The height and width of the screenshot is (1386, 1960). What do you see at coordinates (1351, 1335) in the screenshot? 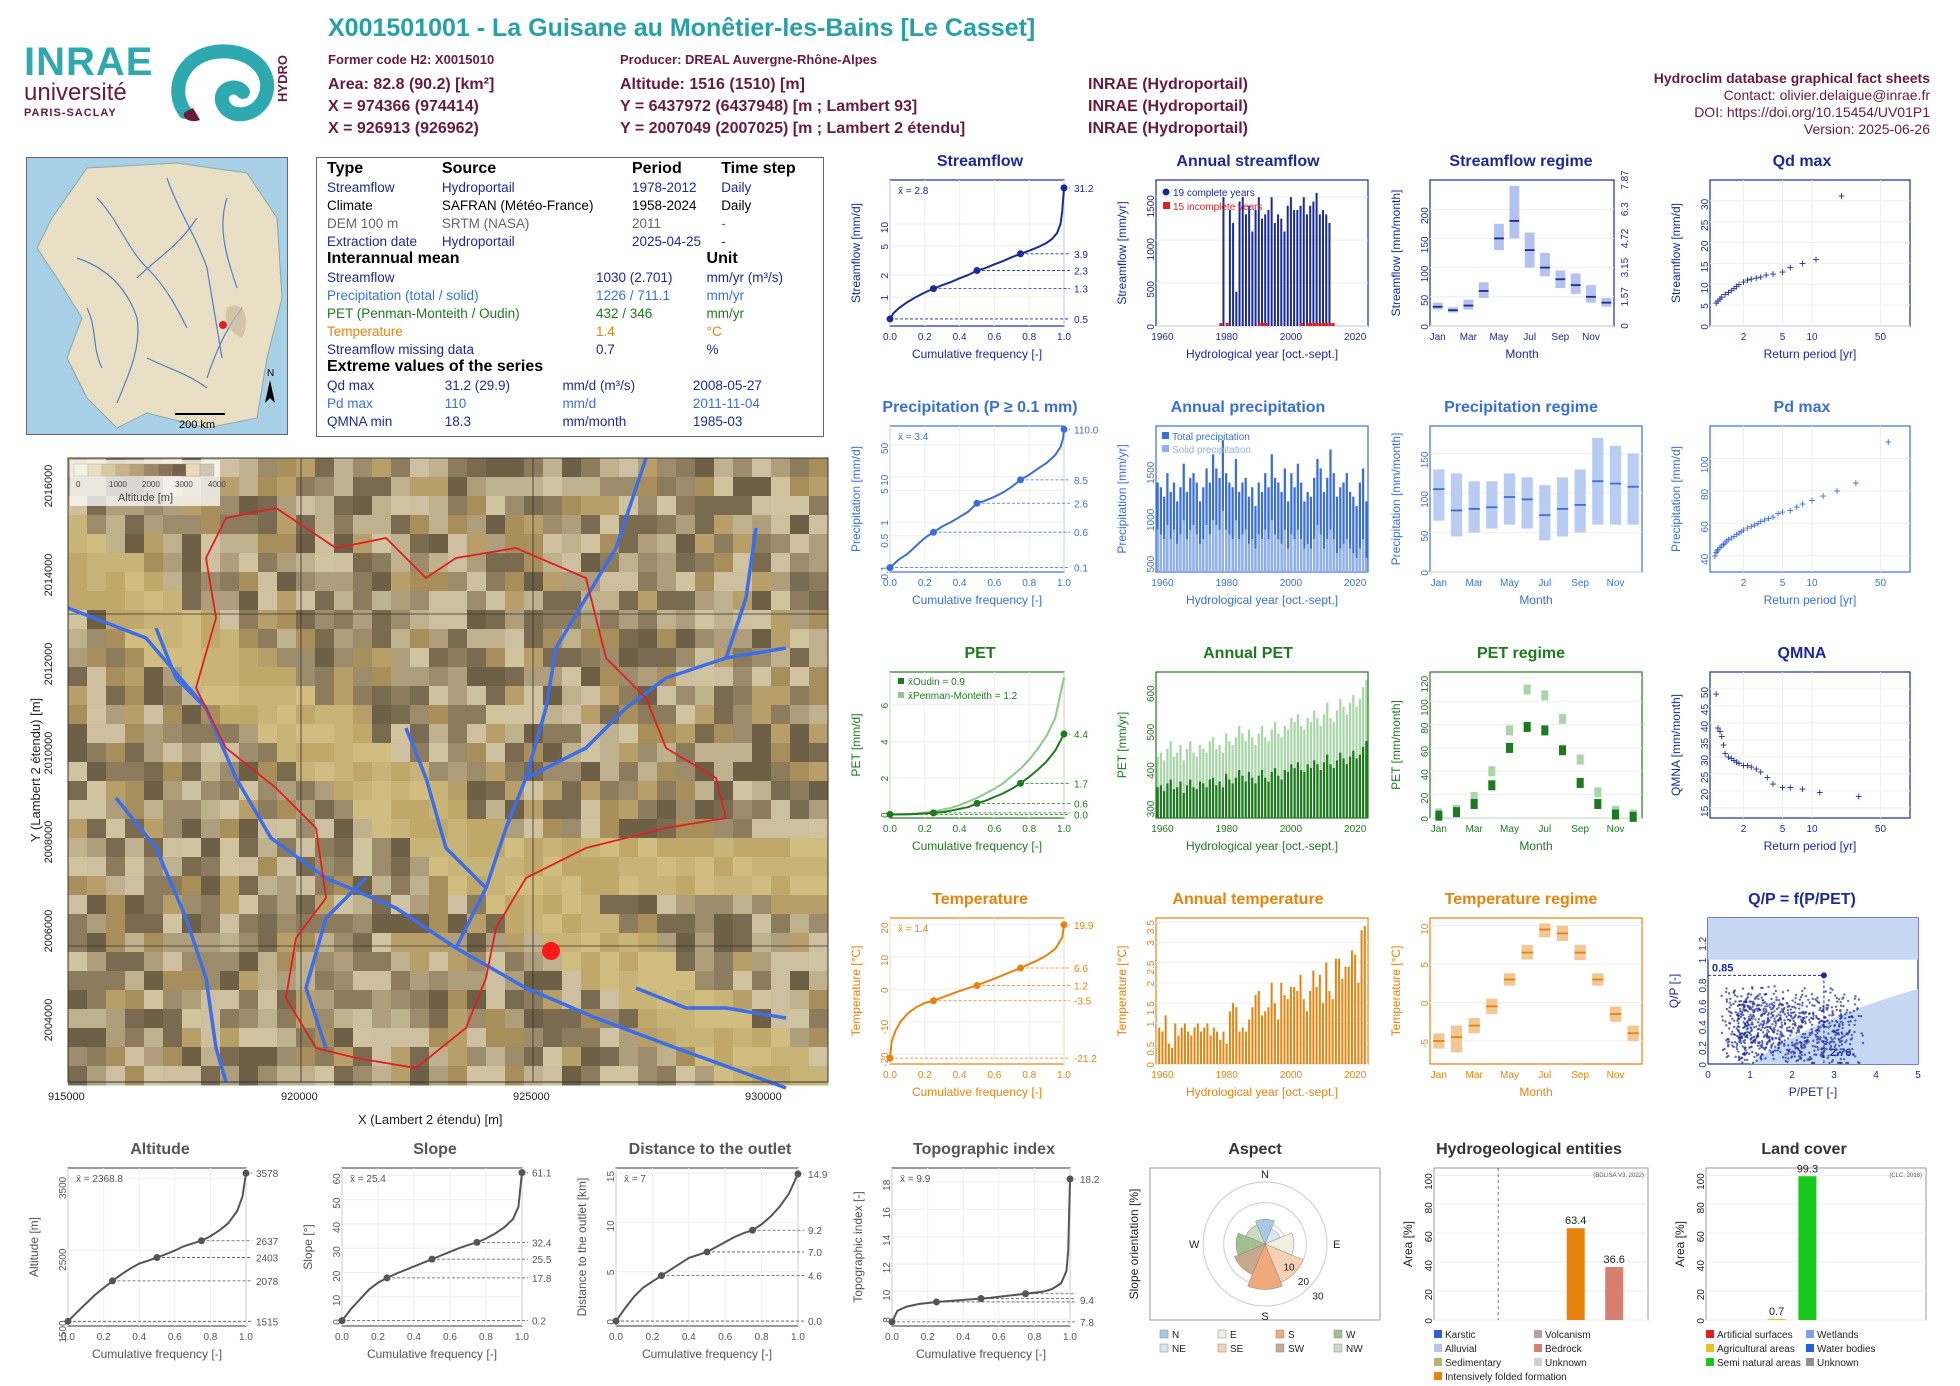
I see `legend-item: W` at bounding box center [1351, 1335].